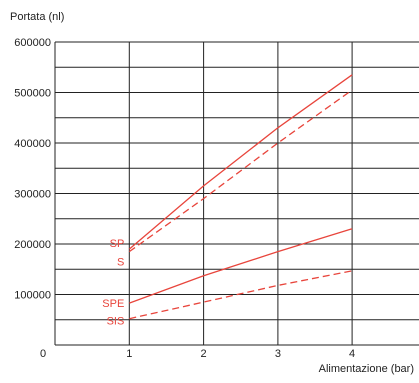 The height and width of the screenshot is (383, 419). What do you see at coordinates (117, 244) in the screenshot?
I see `series-label-sp: SP` at bounding box center [117, 244].